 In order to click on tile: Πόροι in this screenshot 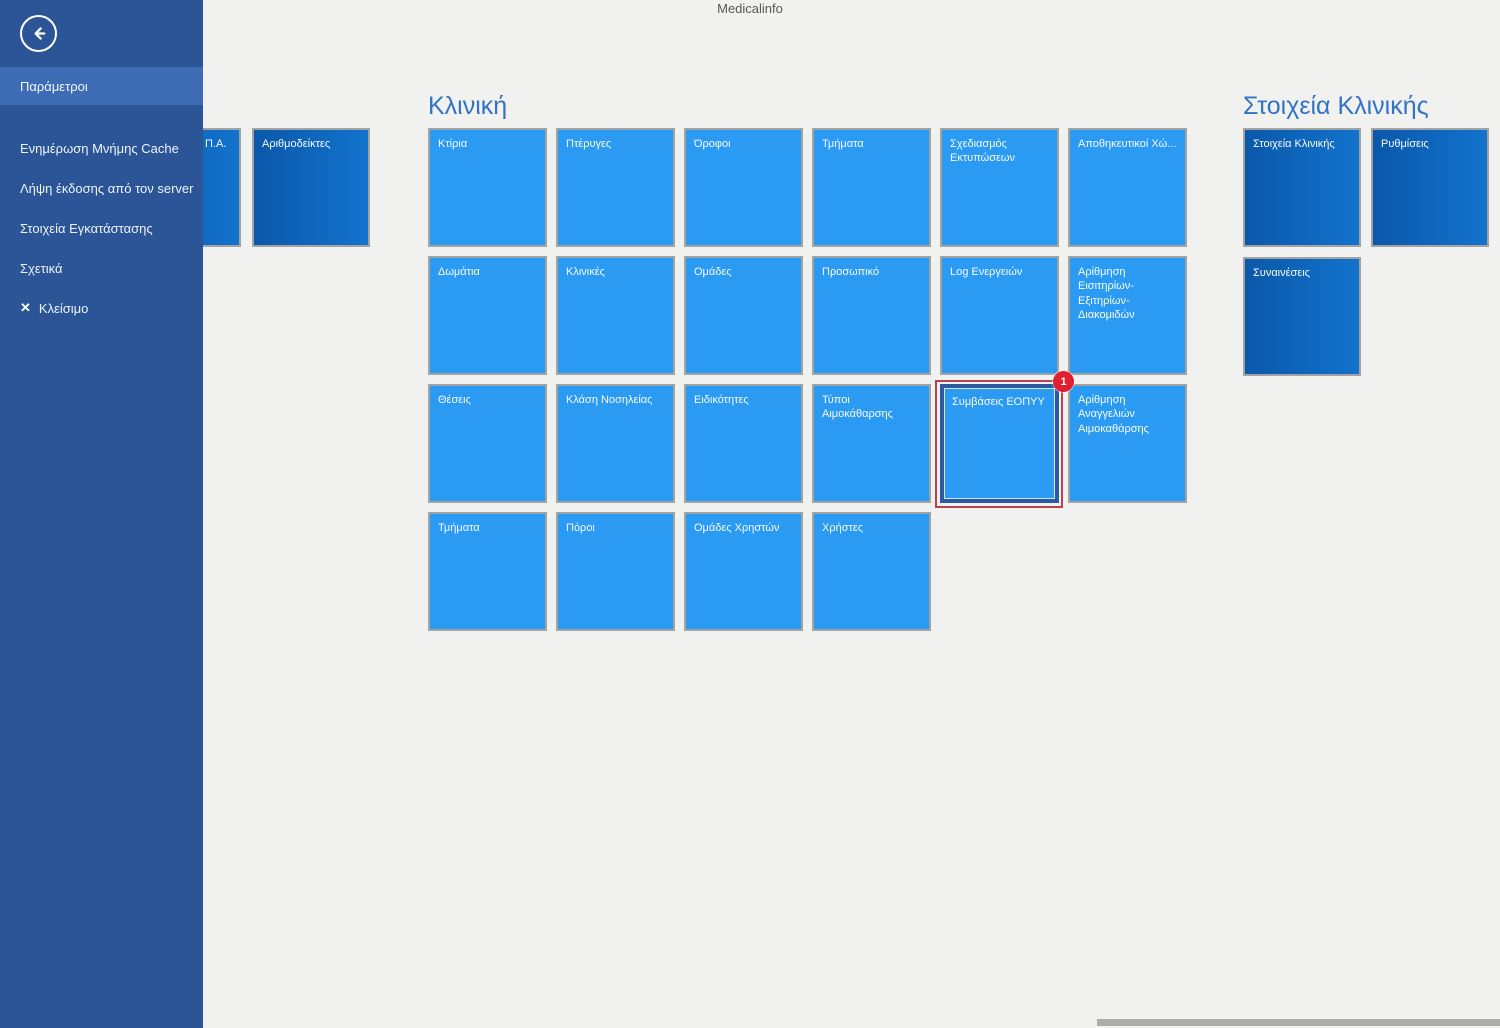, I will do `click(615, 571)`.